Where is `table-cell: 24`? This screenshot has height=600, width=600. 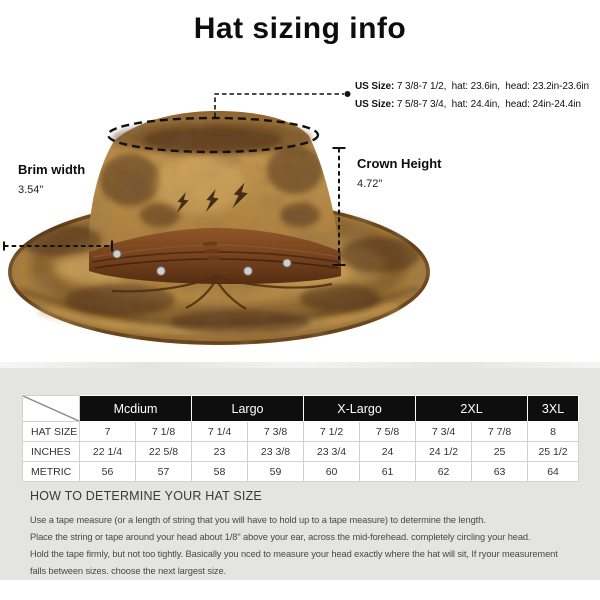 table-cell: 24 is located at coordinates (388, 451).